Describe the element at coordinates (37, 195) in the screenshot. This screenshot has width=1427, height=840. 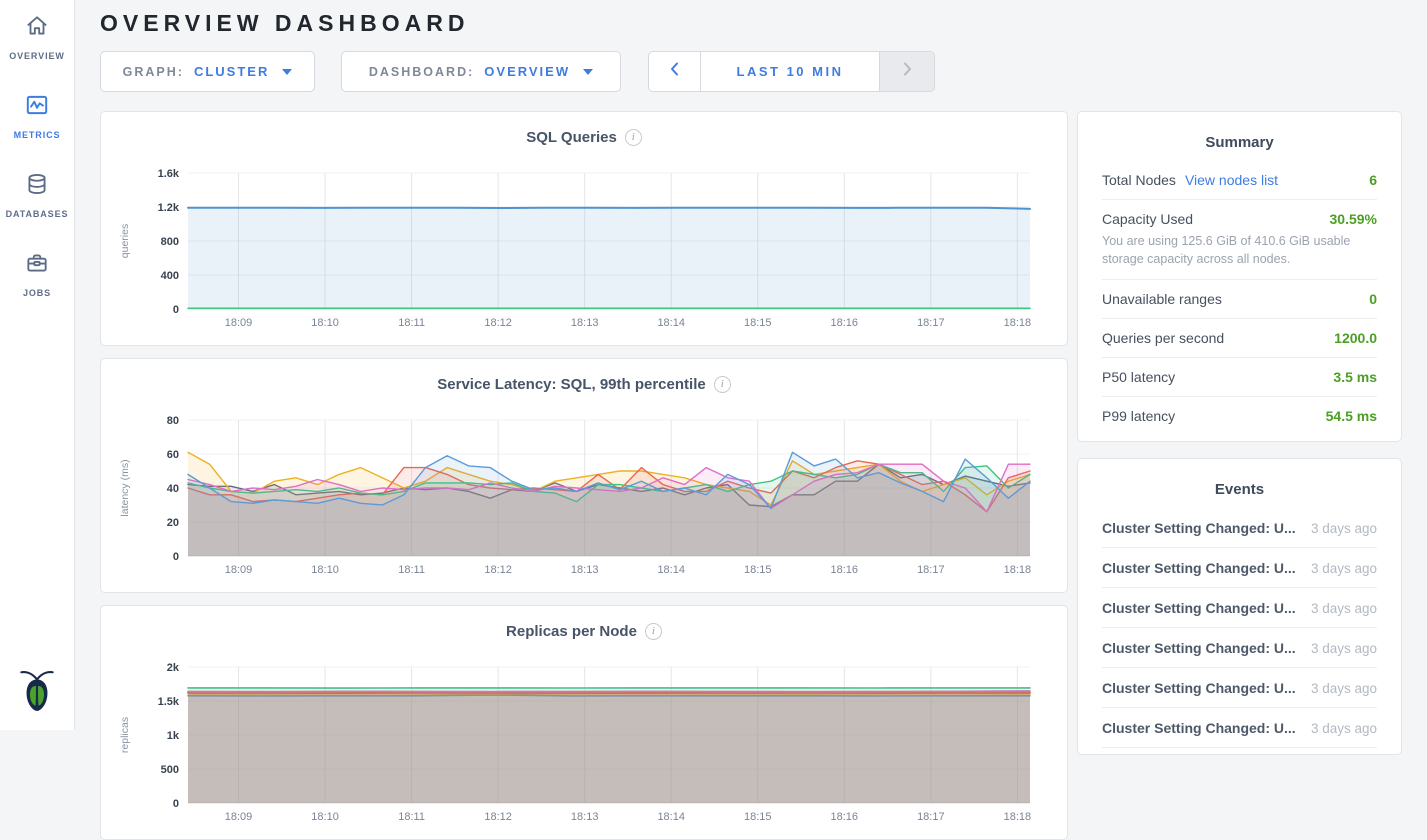
I see `sidebar-item-databases: DATABASES` at that location.